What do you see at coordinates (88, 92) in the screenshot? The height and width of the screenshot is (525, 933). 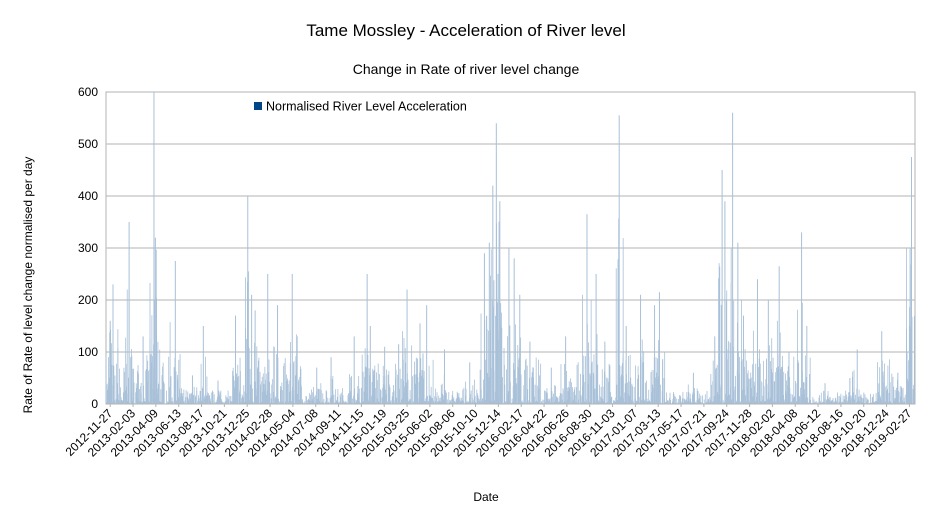 I see `y-tick-label: 600` at bounding box center [88, 92].